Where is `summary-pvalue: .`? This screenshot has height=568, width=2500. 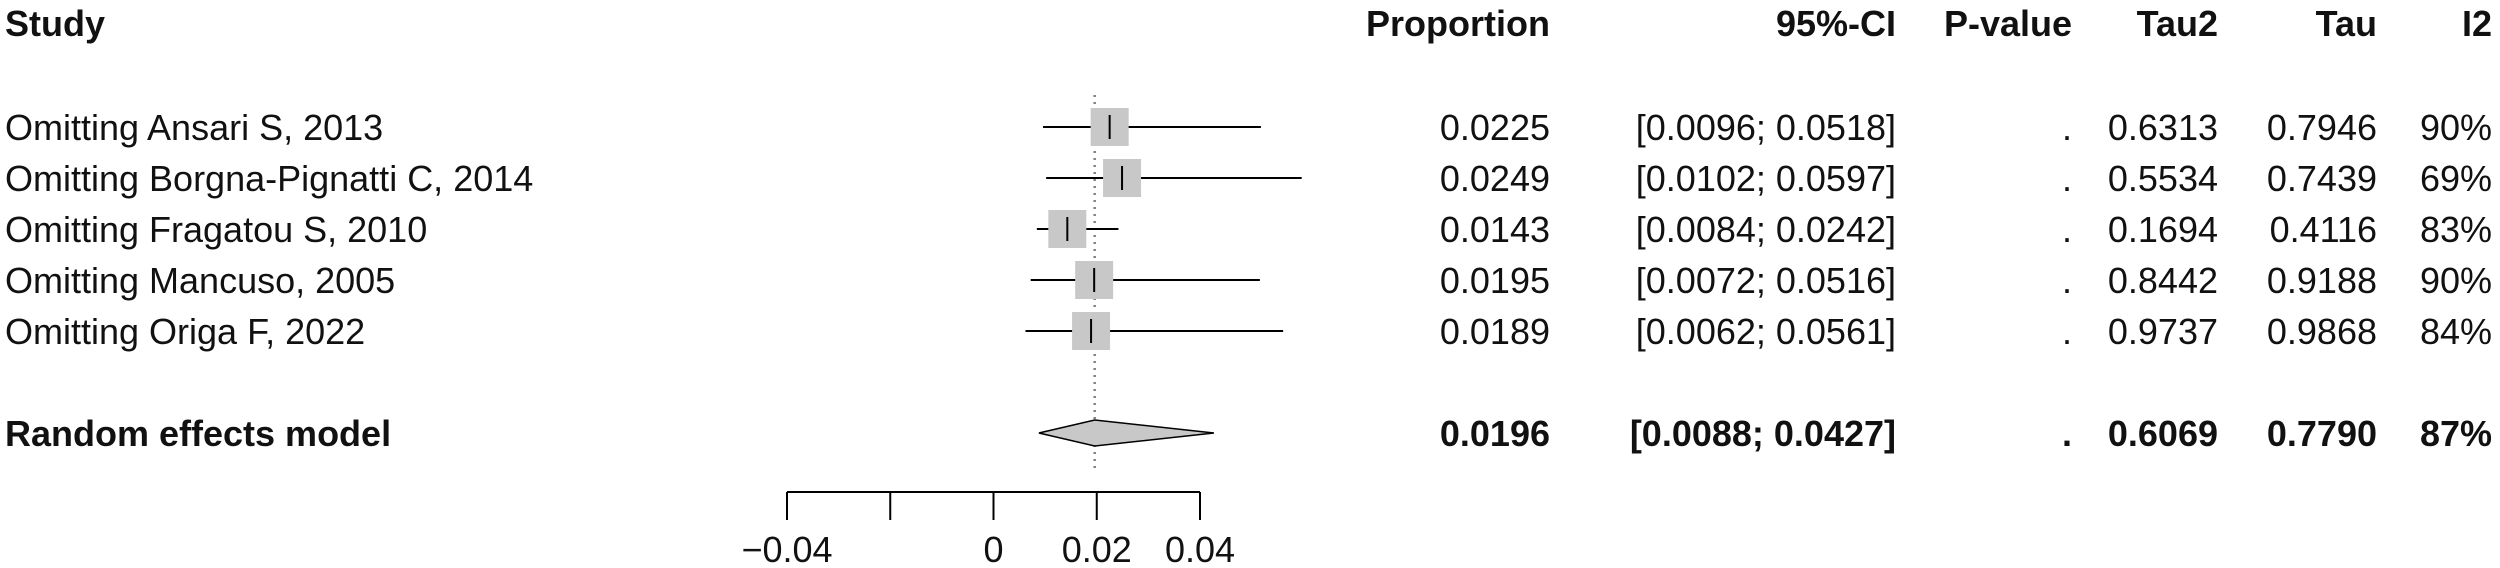 summary-pvalue: . is located at coordinates (2066, 433).